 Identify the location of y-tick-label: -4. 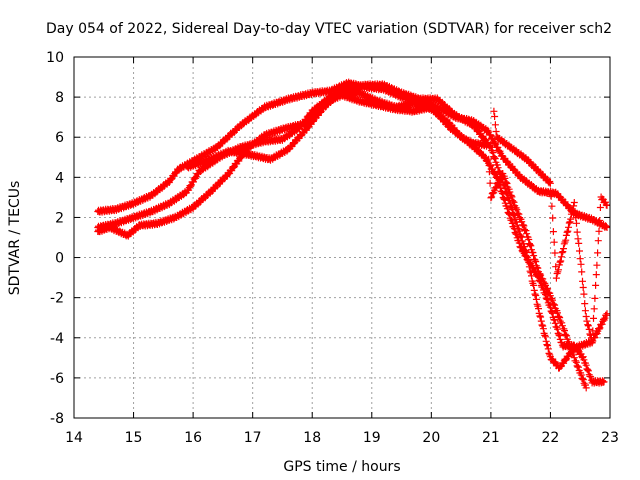
(57, 339).